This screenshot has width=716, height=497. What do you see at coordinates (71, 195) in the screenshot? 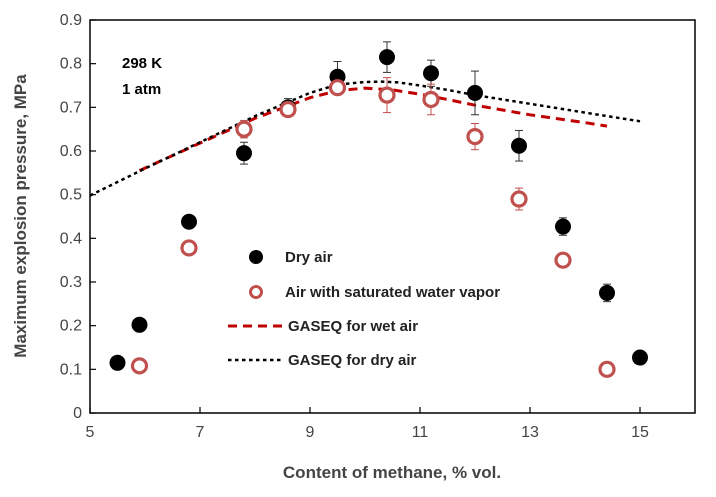
I see `y-tick-label: 0.5` at bounding box center [71, 195].